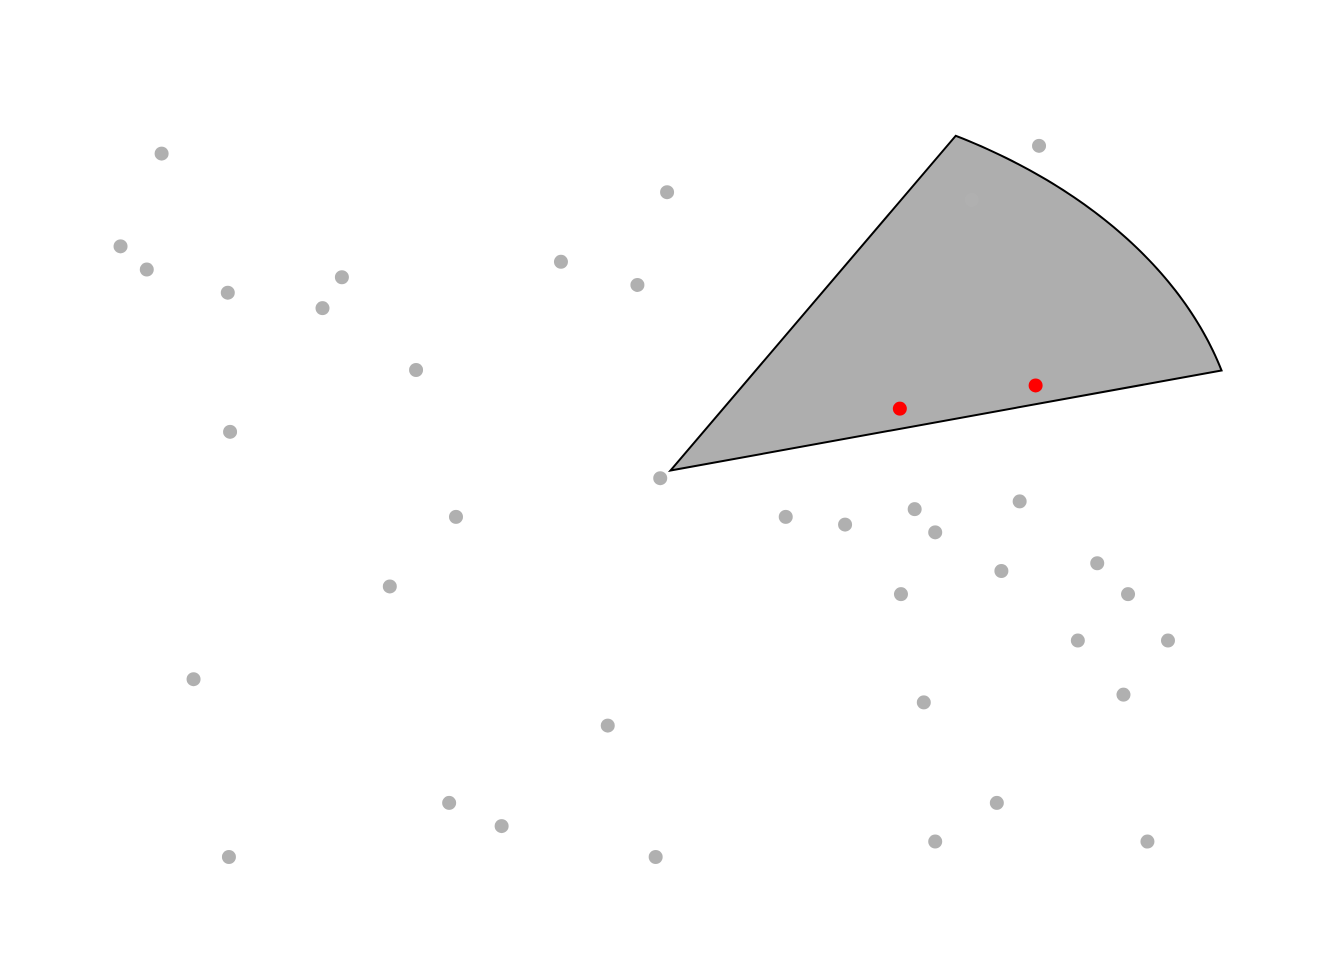  What do you see at coordinates (967, 397) in the screenshot?
I see `highlighted-points-layer` at bounding box center [967, 397].